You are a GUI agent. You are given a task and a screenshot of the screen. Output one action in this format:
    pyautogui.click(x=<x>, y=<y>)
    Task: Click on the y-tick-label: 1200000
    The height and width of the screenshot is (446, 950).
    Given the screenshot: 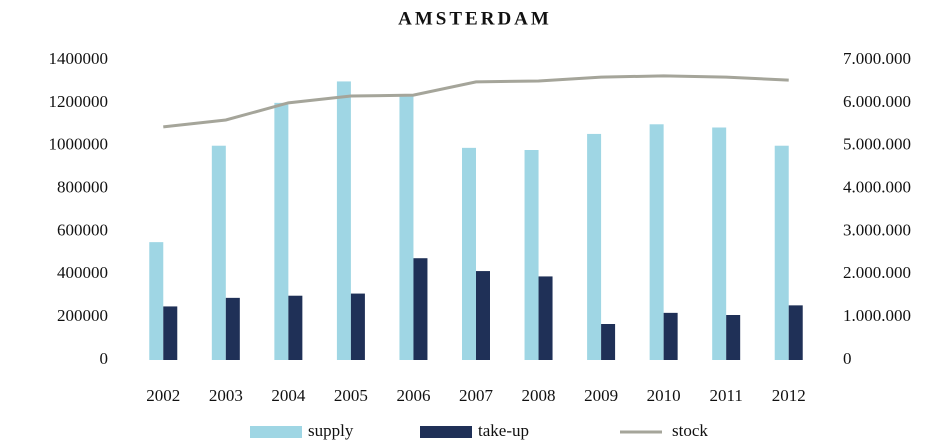 What is the action you would take?
    pyautogui.click(x=79, y=101)
    